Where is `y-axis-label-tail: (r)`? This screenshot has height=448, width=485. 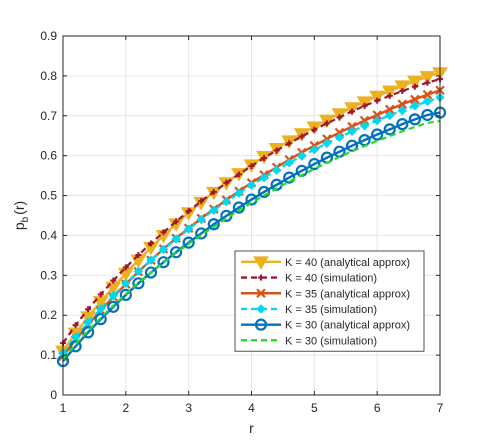
y-axis-label-tail: (r) is located at coordinates (19, 208).